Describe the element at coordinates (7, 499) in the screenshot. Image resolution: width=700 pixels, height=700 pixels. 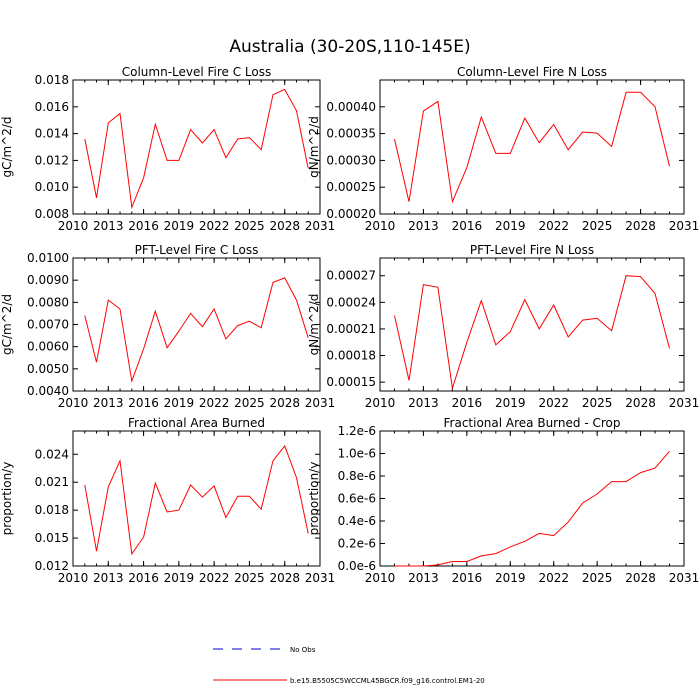
I see `y-axis-label: proportion/y` at that location.